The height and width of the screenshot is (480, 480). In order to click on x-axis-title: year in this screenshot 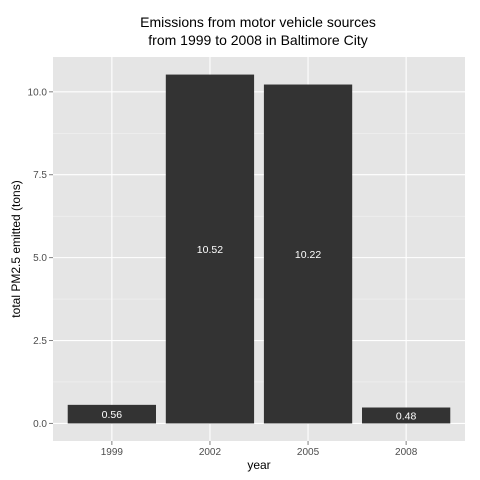, I will do `click(258, 465)`.